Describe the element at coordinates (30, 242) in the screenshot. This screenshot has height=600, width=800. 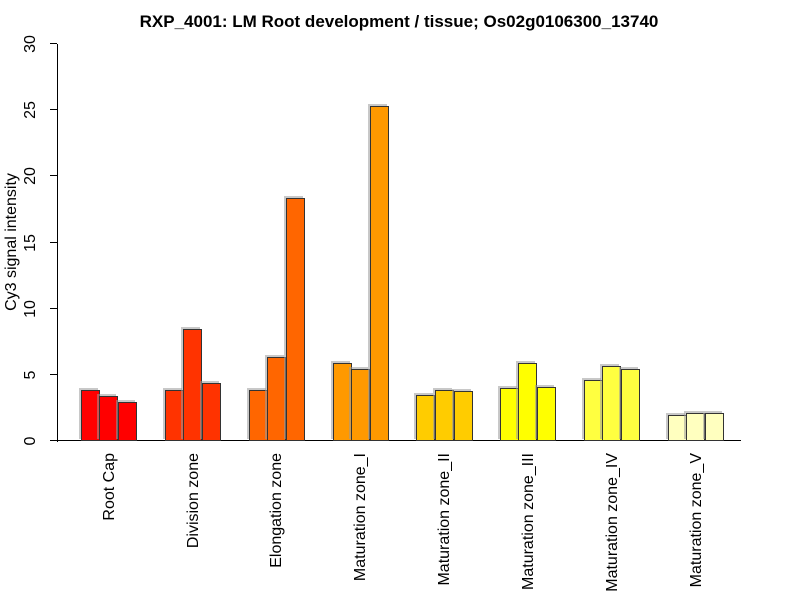
I see `y-tick-label: 15` at that location.